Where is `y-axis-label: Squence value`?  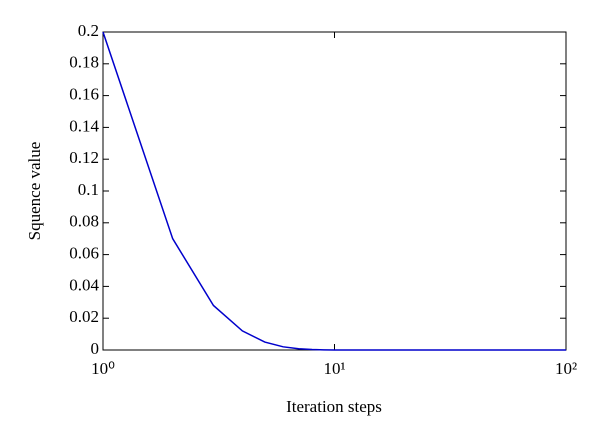
y-axis-label: Squence value is located at coordinates (34, 191).